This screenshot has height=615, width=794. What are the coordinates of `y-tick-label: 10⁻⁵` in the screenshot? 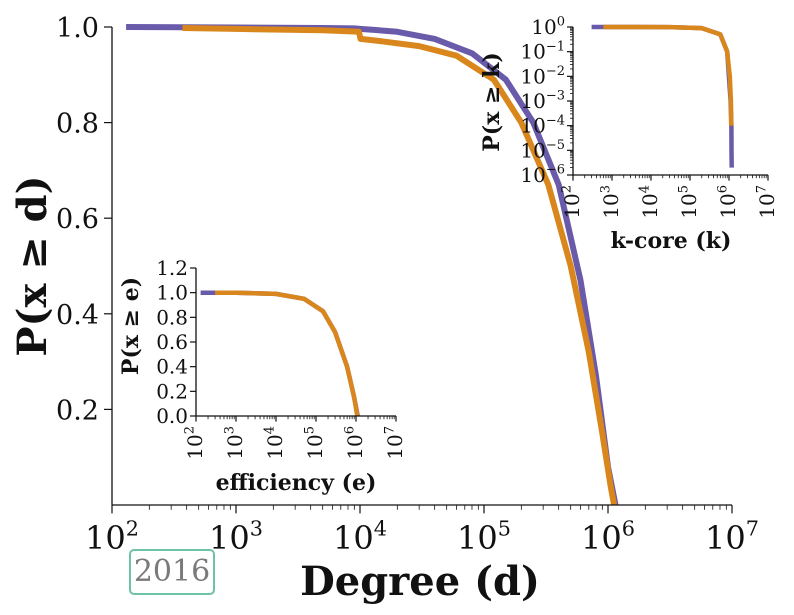 It's located at (542, 150).